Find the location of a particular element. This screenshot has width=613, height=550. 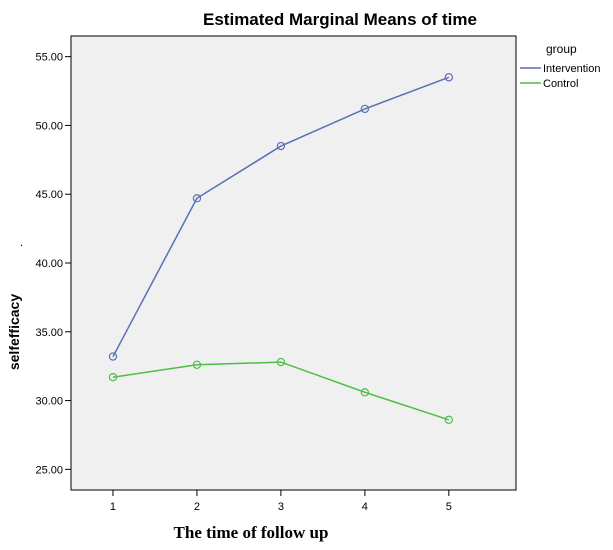

legend-title: group is located at coordinates (561, 49).